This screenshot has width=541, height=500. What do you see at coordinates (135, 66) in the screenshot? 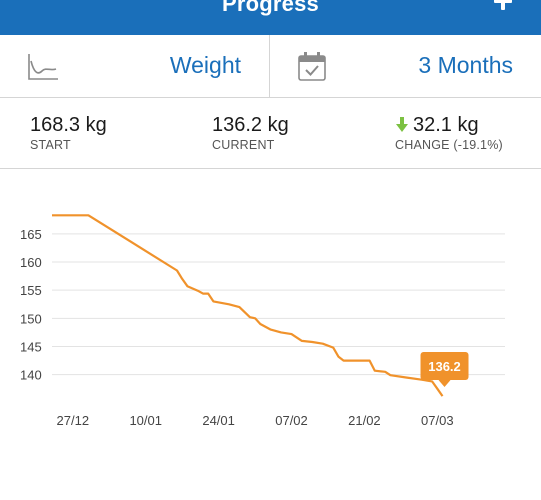
I see `metric-selector: Weight` at bounding box center [135, 66].